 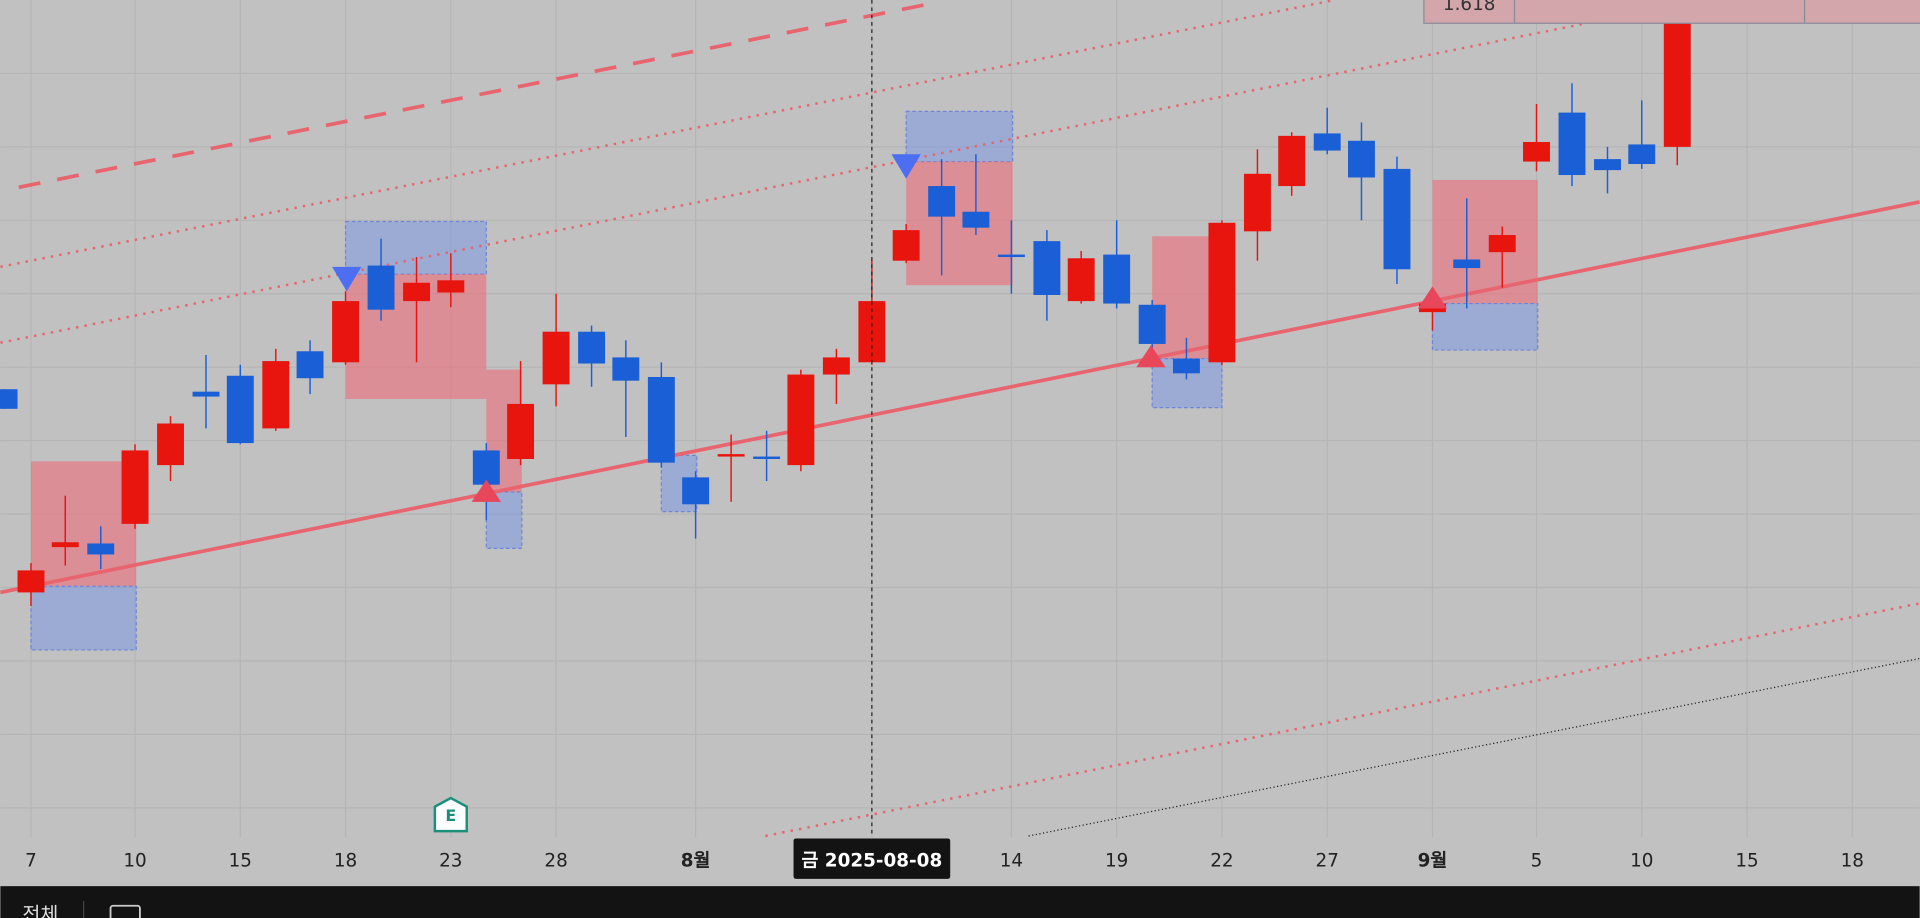 What do you see at coordinates (1221, 861) in the screenshot?
I see `time-axis-label: 22` at bounding box center [1221, 861].